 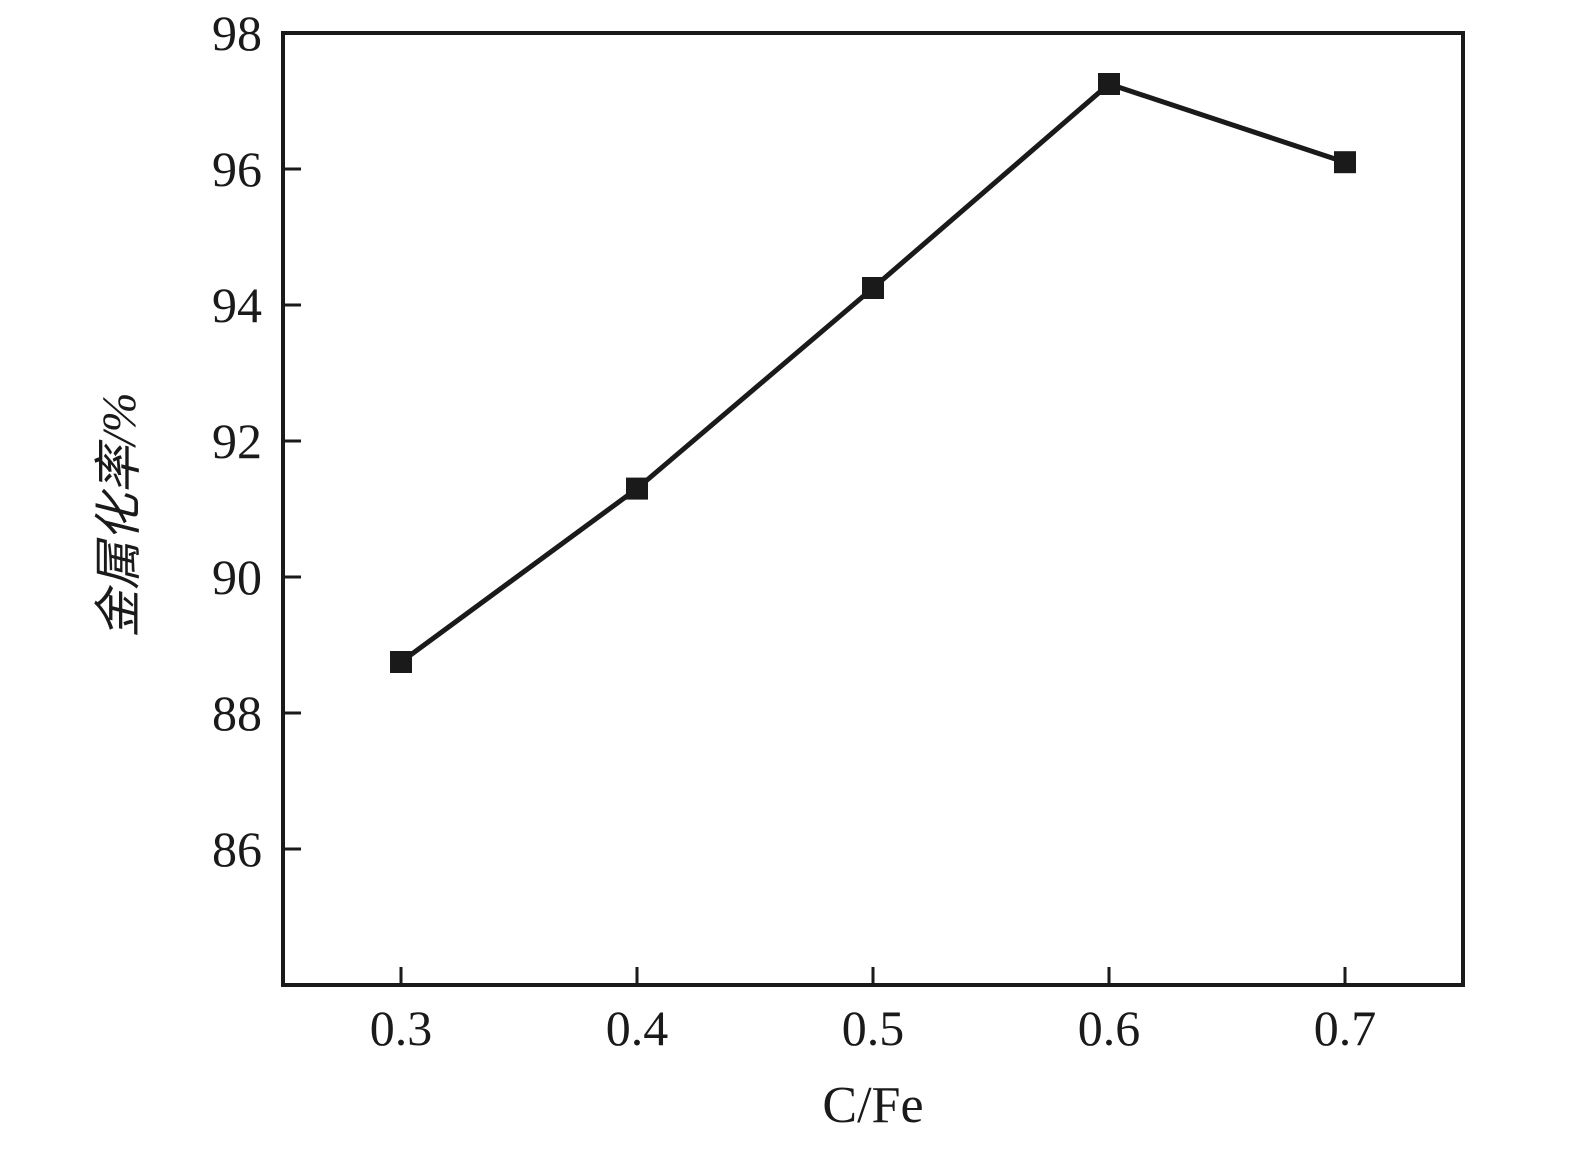 What do you see at coordinates (237, 849) in the screenshot?
I see `y-tick-label: 86` at bounding box center [237, 849].